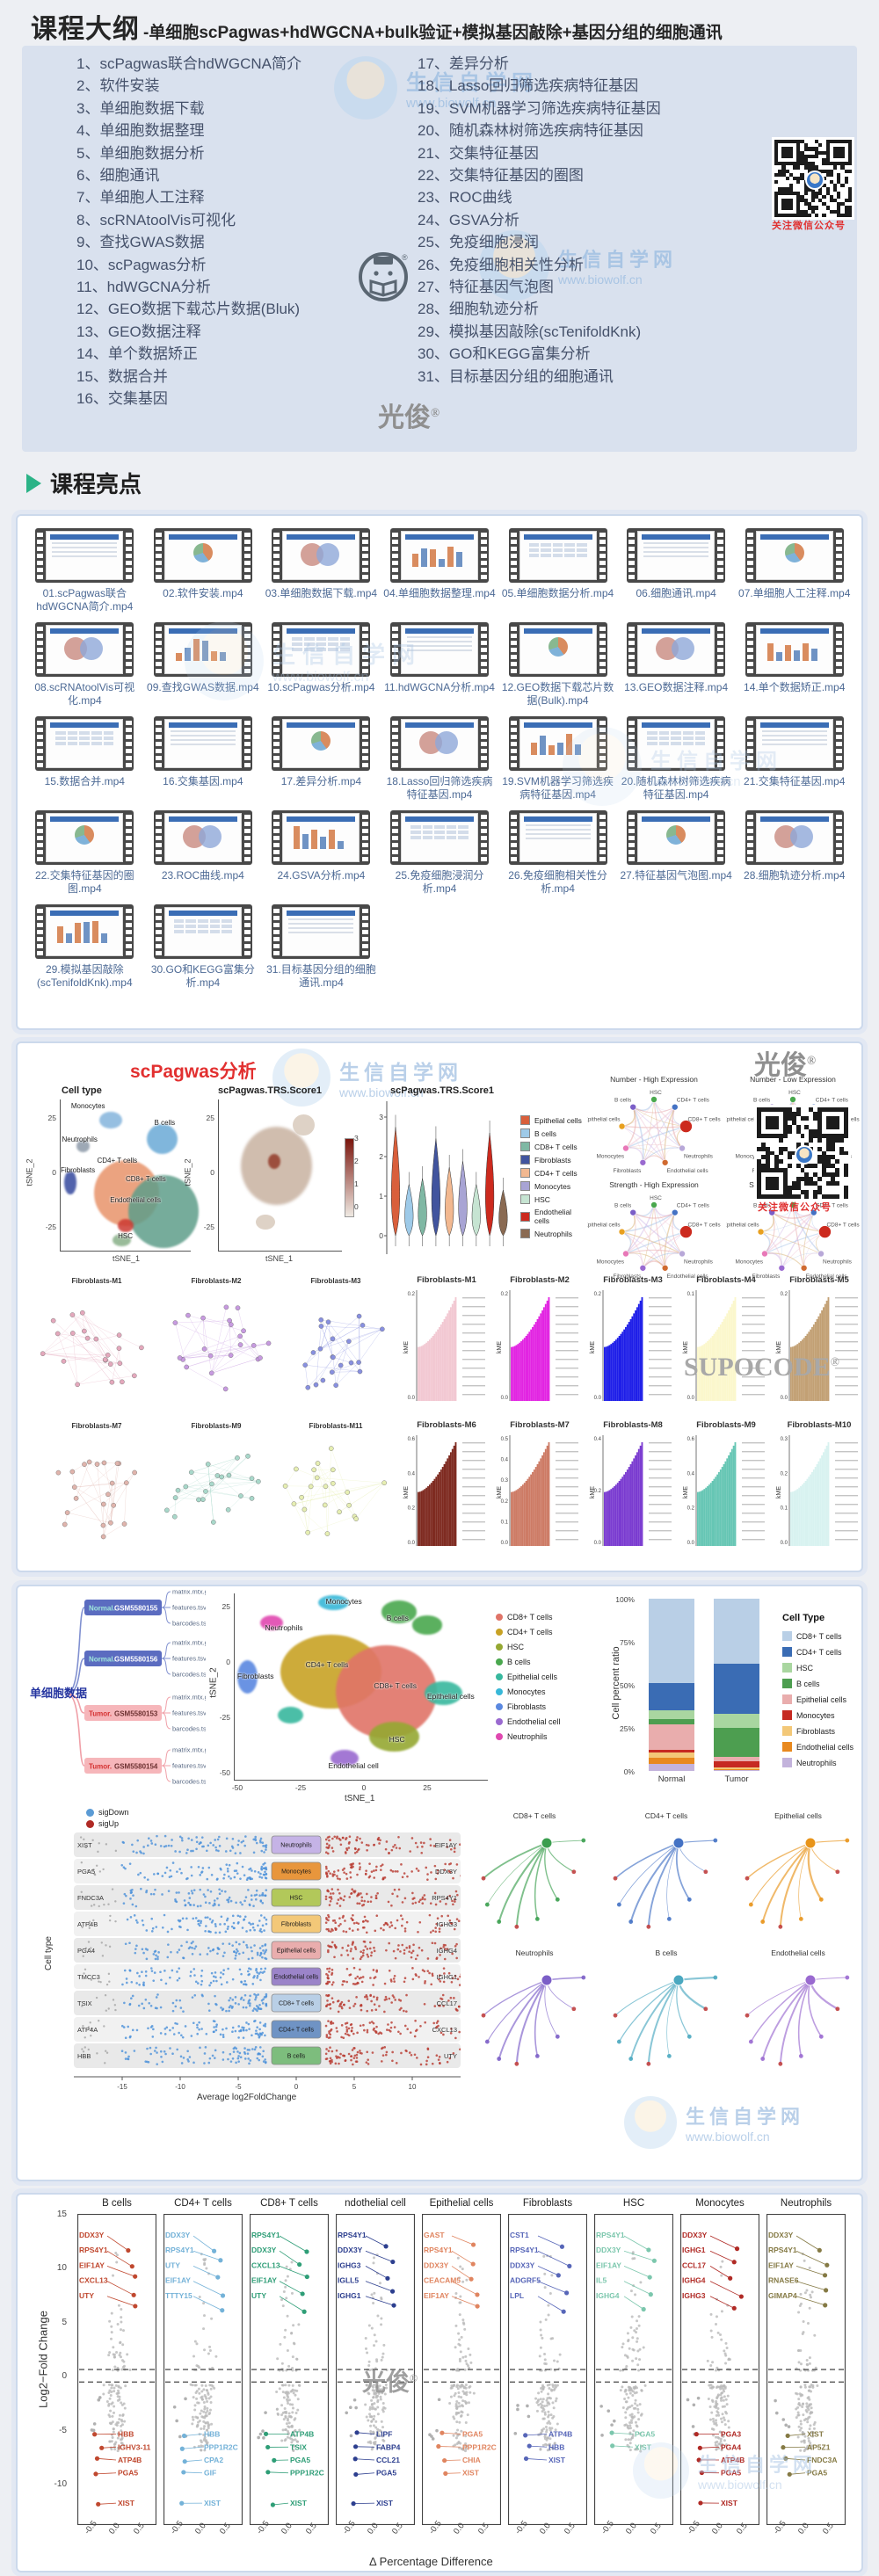  Describe the element at coordinates (784, 1439) in the screenshot. I see `kme-tick: 0.3` at that location.